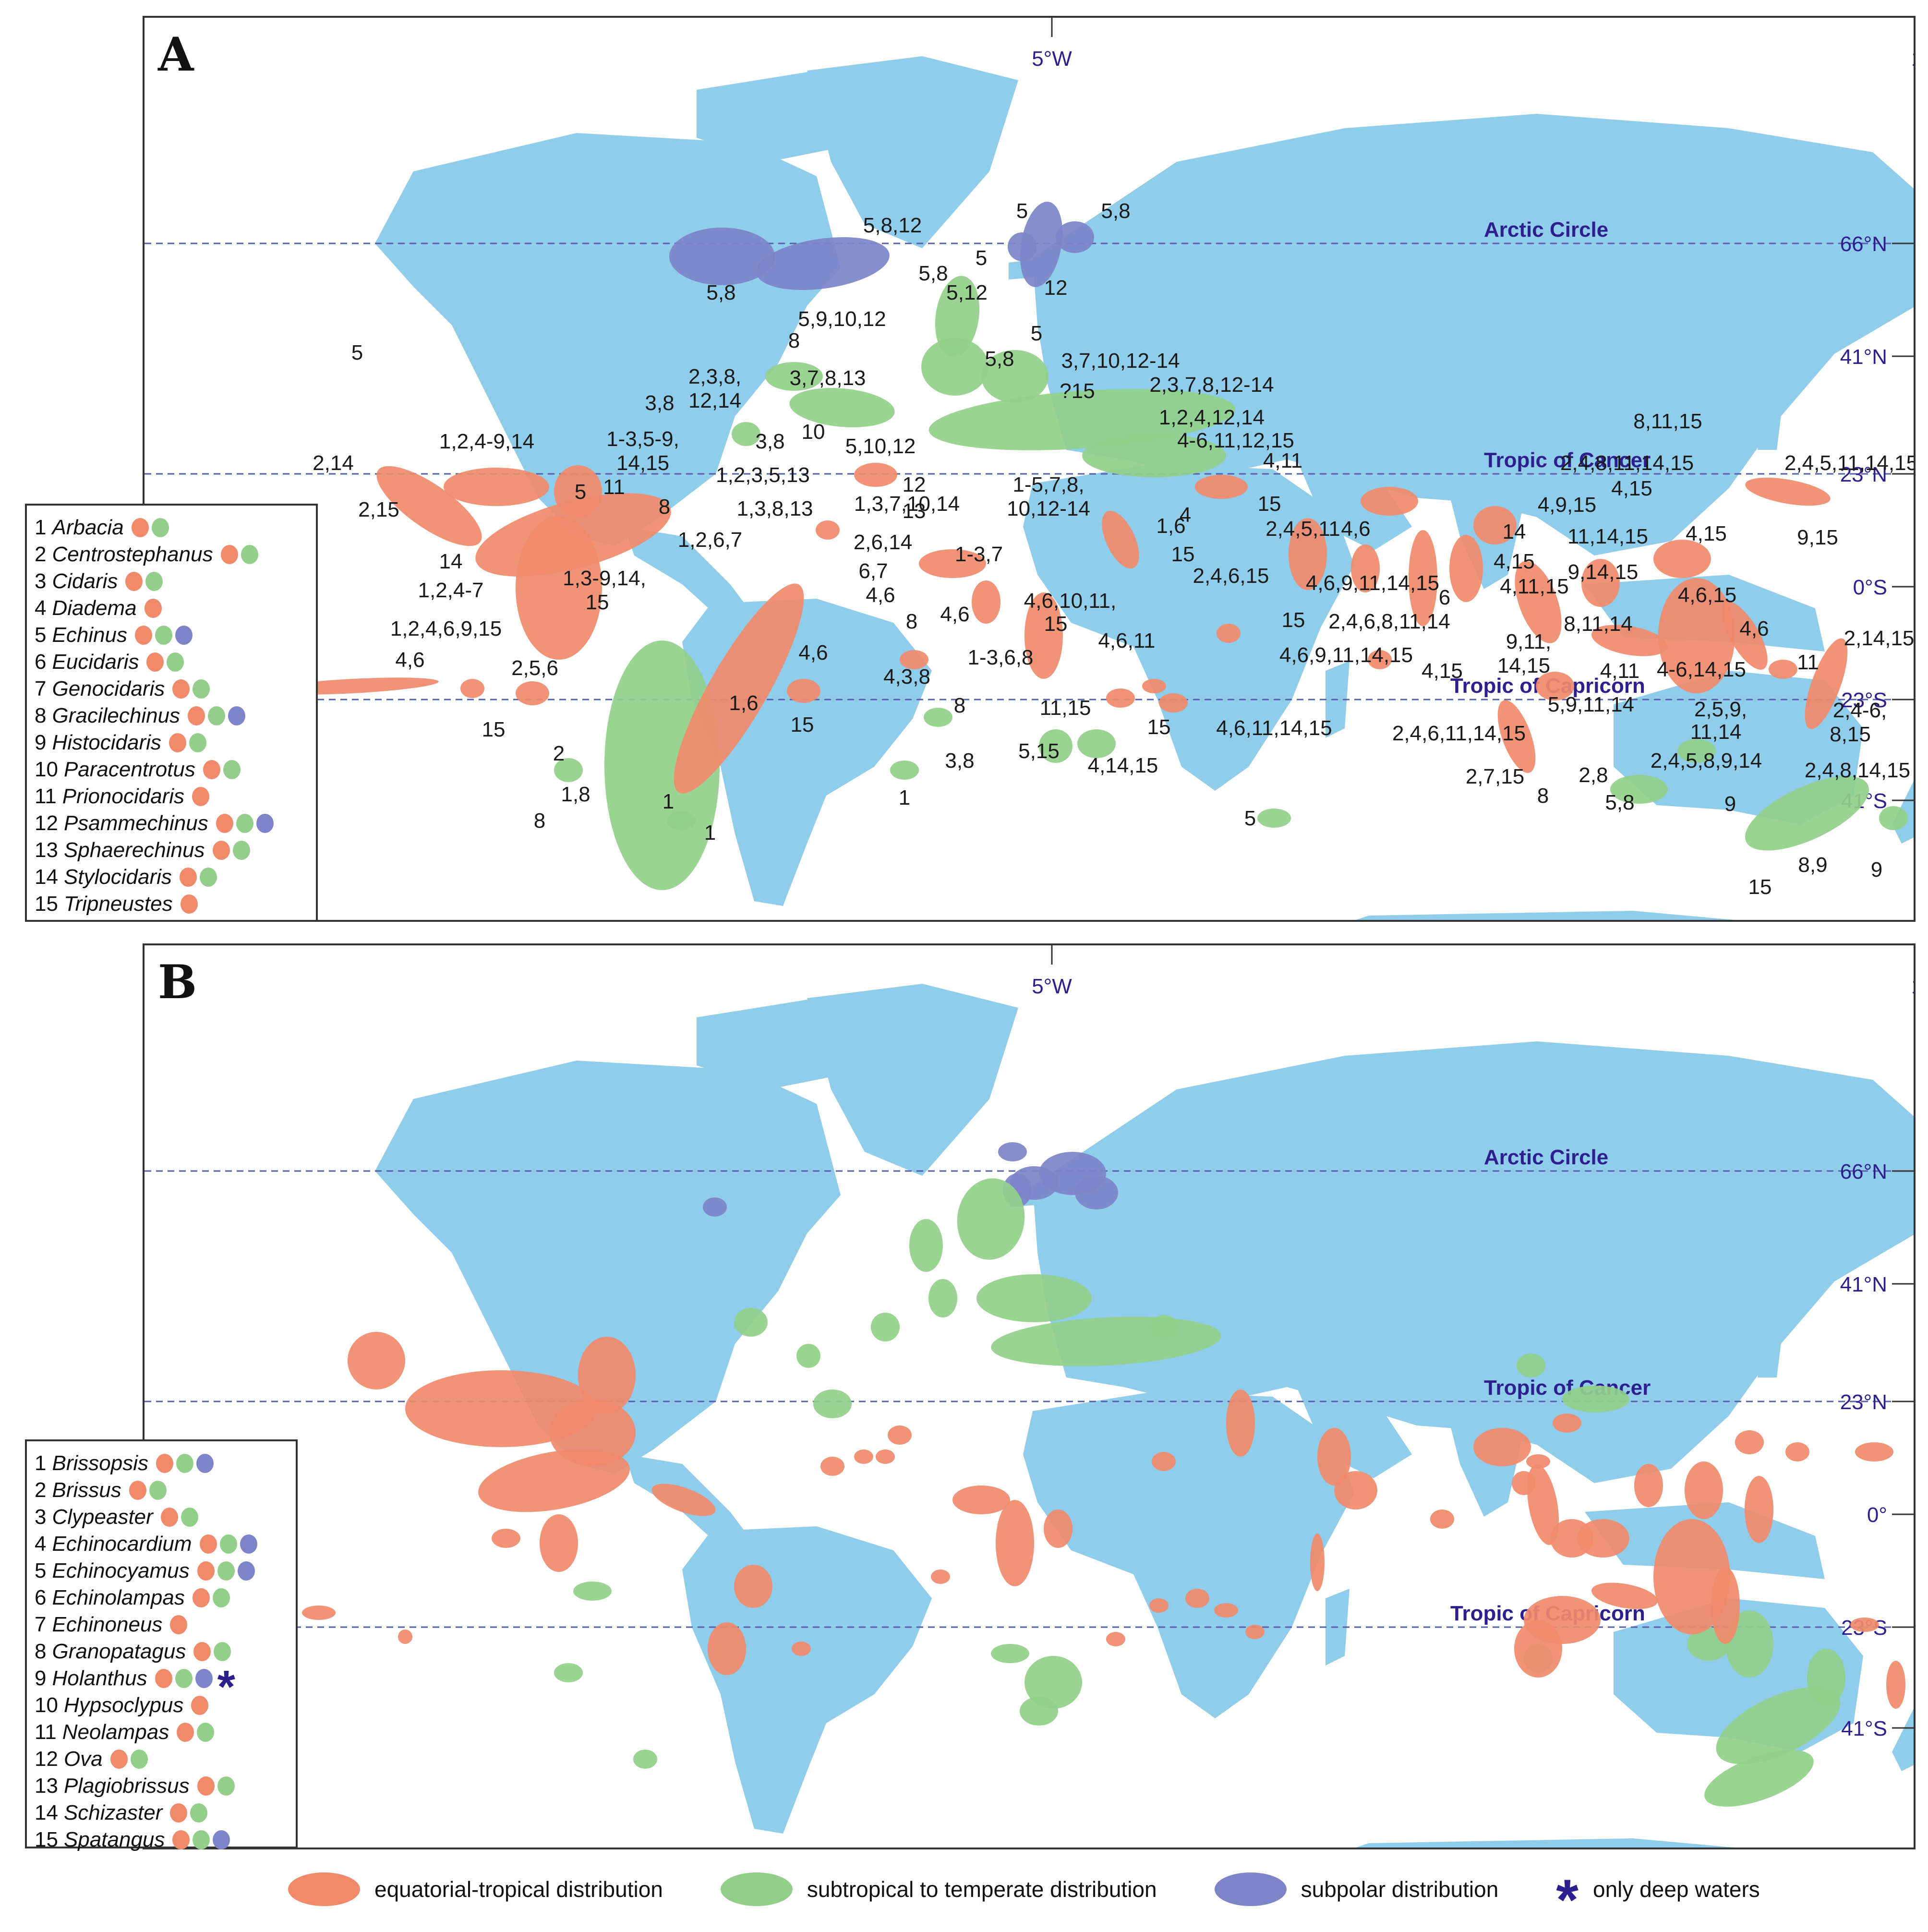 This screenshot has height=1932, width=1928. I want to click on legend-row: 6 Eucidaris, so click(172, 662).